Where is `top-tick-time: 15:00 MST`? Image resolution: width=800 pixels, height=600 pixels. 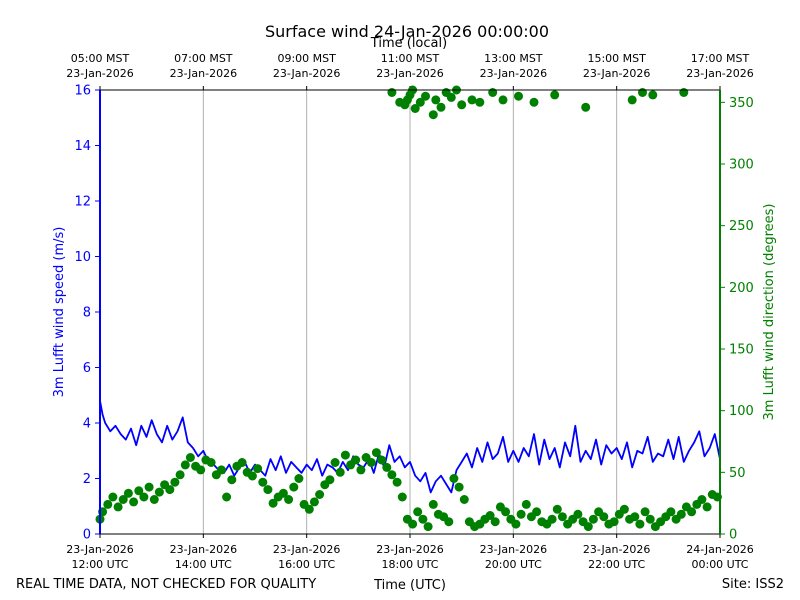 top-tick-time: 15:00 MST is located at coordinates (616, 58).